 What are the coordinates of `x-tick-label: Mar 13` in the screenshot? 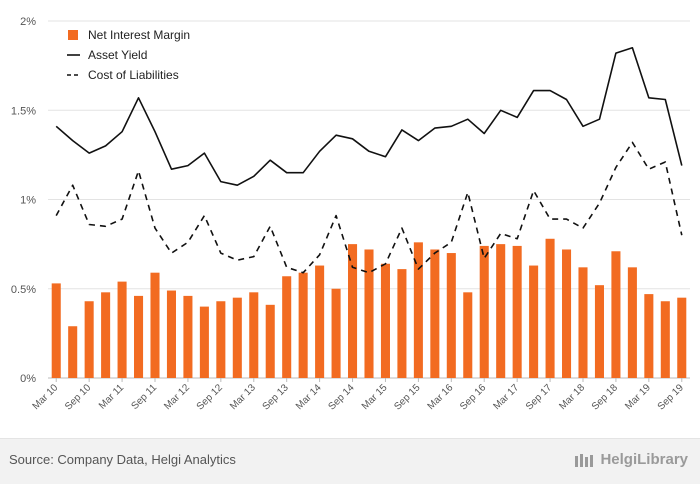 It's located at (243, 397).